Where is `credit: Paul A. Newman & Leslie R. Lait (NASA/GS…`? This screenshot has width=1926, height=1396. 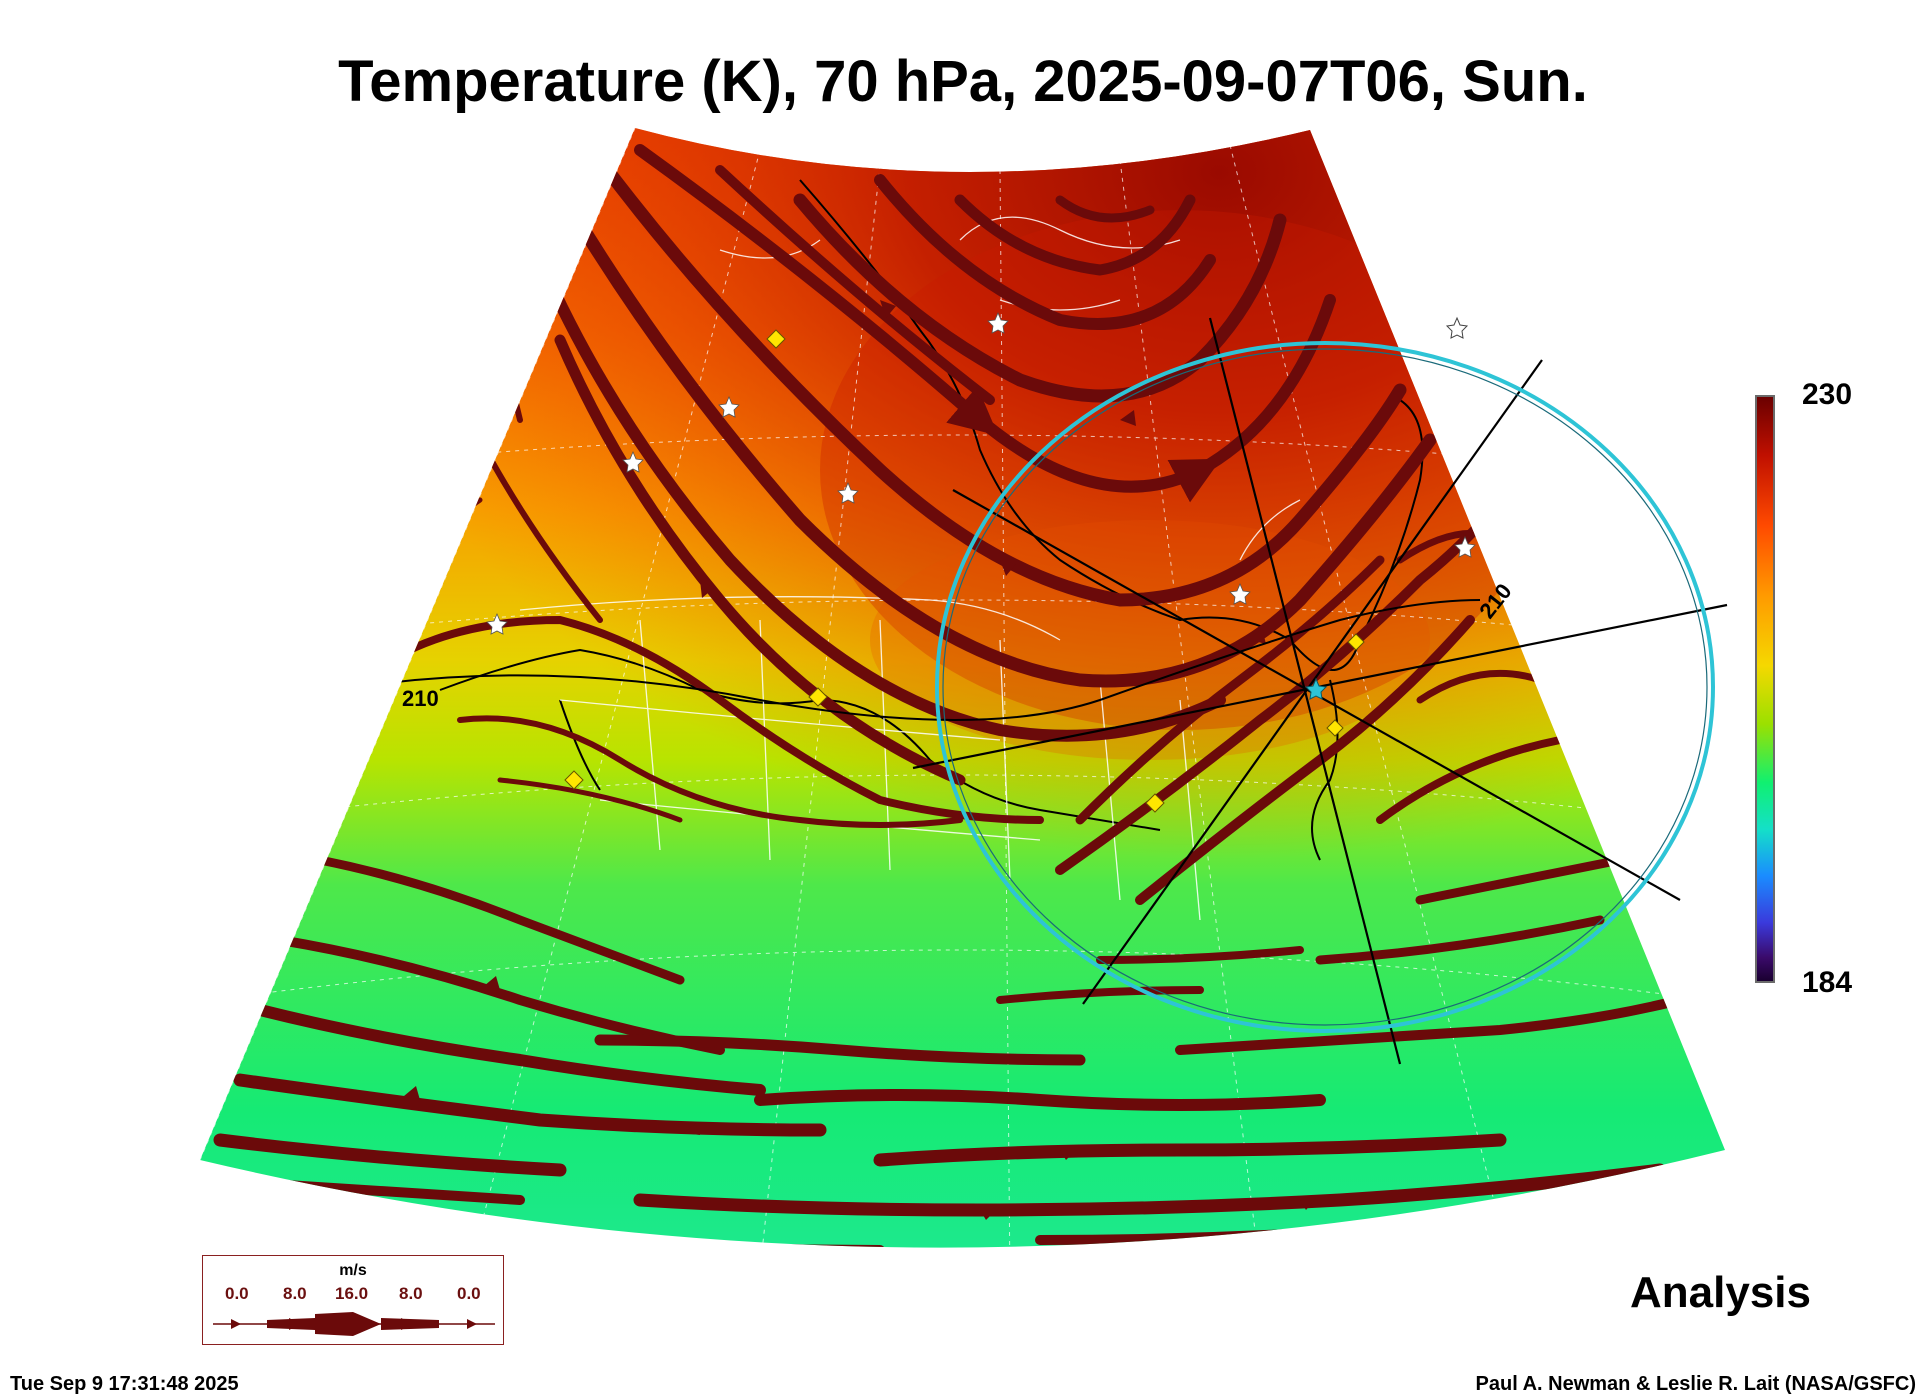 credit: Paul A. Newman & Leslie R. Lait (NASA/GS… is located at coordinates (1695, 1384).